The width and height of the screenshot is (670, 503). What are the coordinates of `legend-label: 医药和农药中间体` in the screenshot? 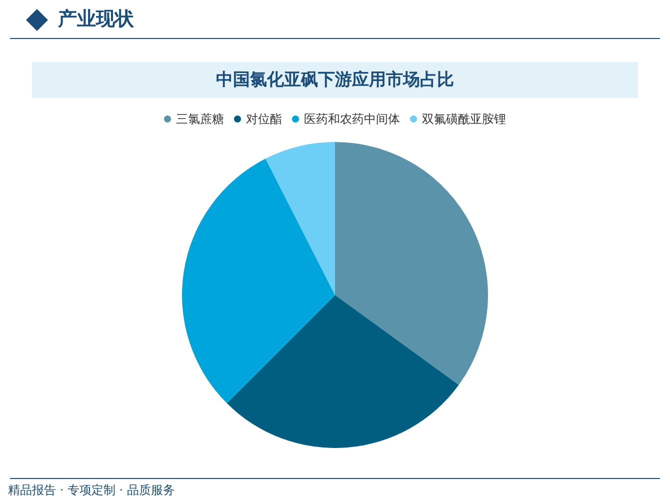 It's located at (352, 119).